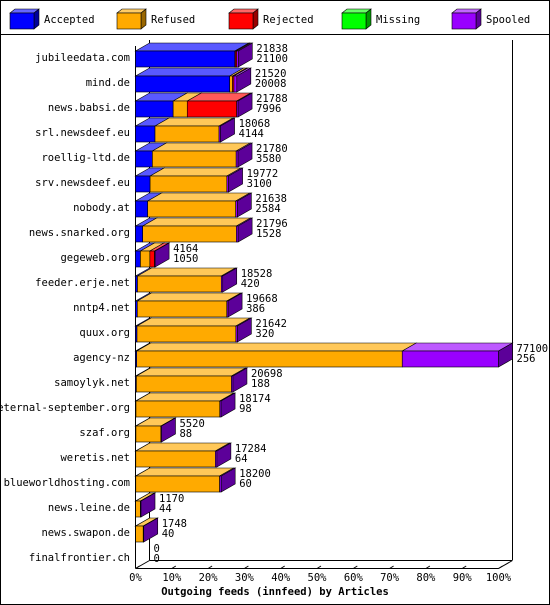 The image size is (550, 605). I want to click on value-label: 19772, so click(263, 174).